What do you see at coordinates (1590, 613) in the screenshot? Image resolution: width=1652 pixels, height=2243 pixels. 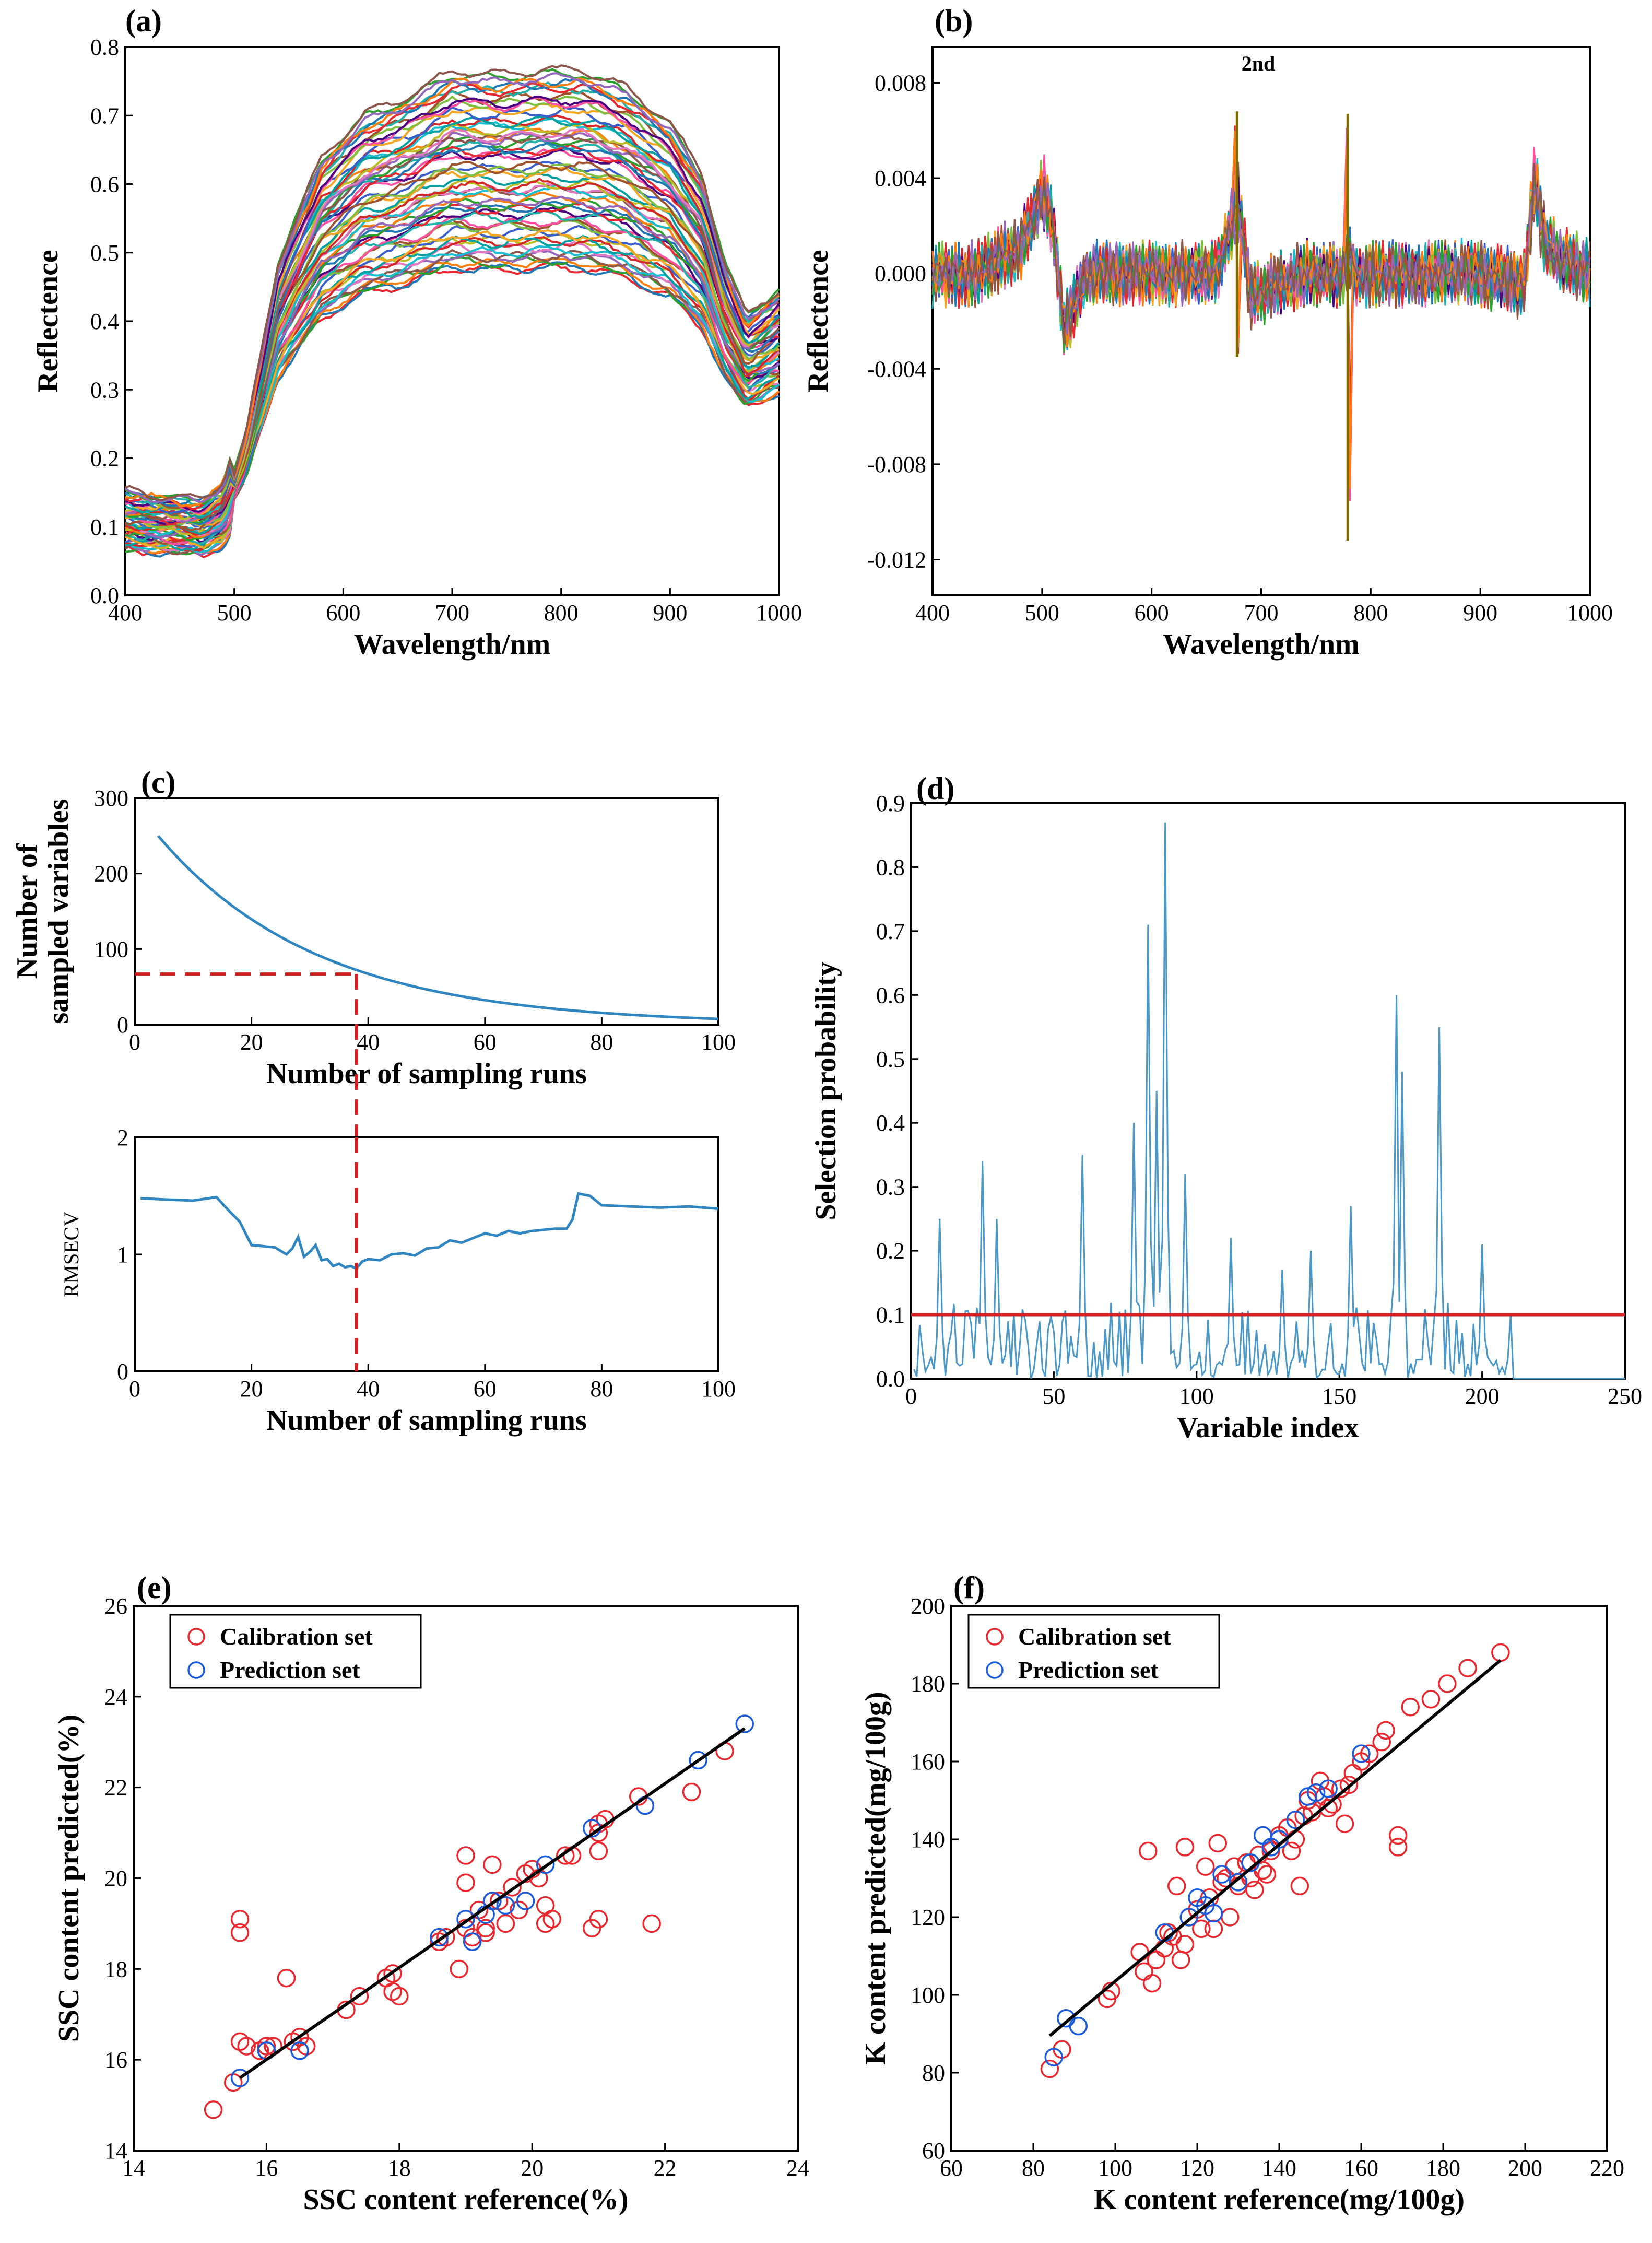 I see `x-tick-label: 1000` at bounding box center [1590, 613].